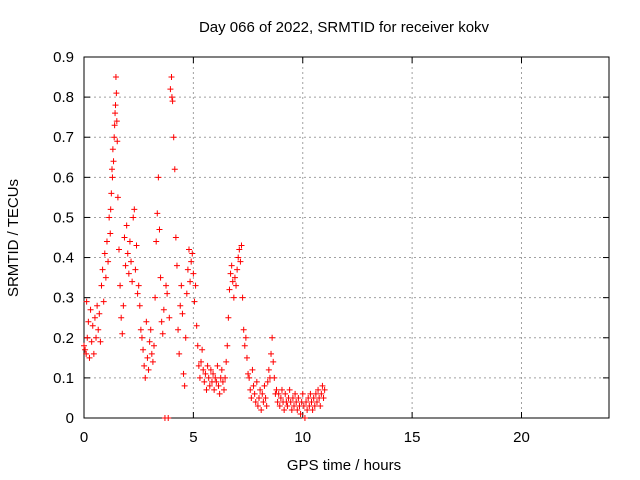 Image resolution: width=640 pixels, height=480 pixels. I want to click on y-tick-label: 0.4, so click(63, 258).